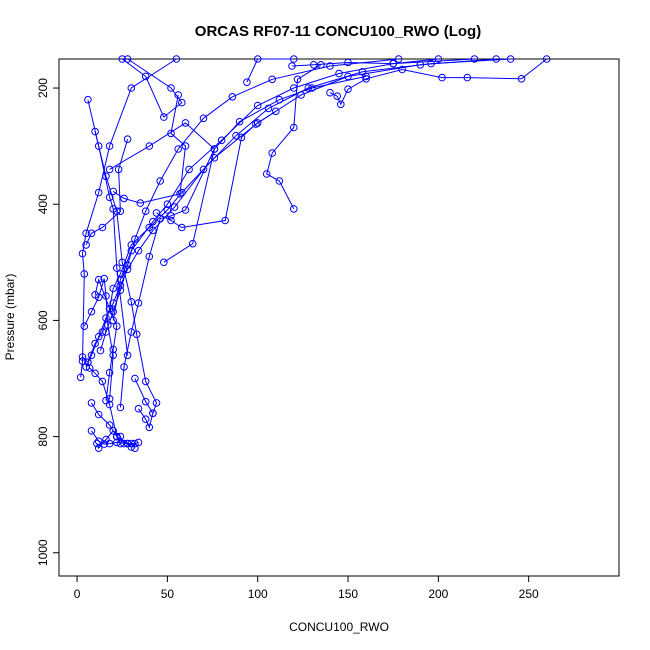 This screenshot has height=650, width=650. Describe the element at coordinates (43, 436) in the screenshot. I see `y-tick-label: 800` at that location.